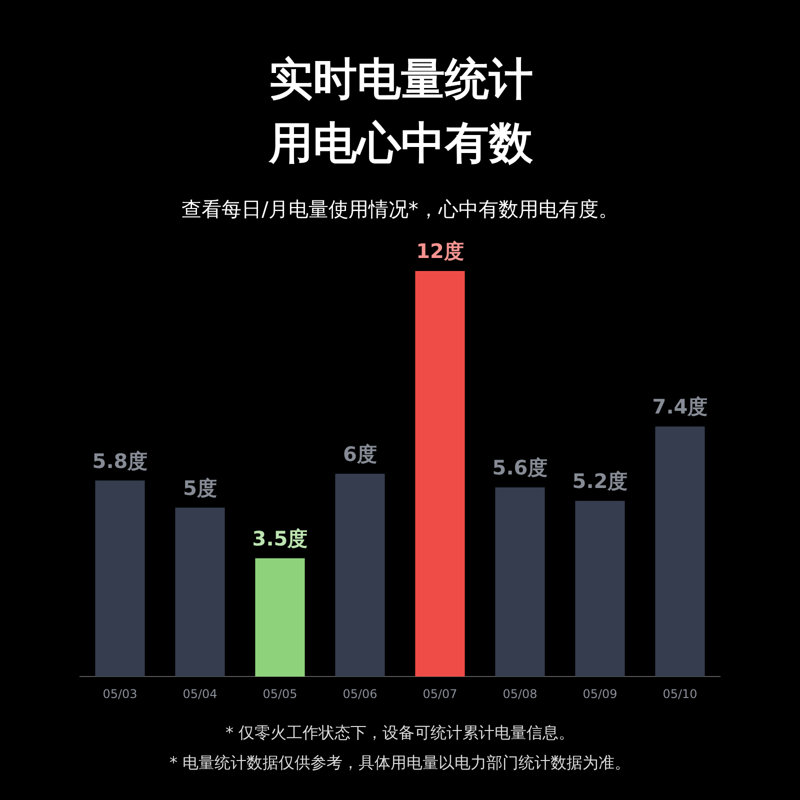  Describe the element at coordinates (280, 538) in the screenshot. I see `data-label: 3.5度` at that location.